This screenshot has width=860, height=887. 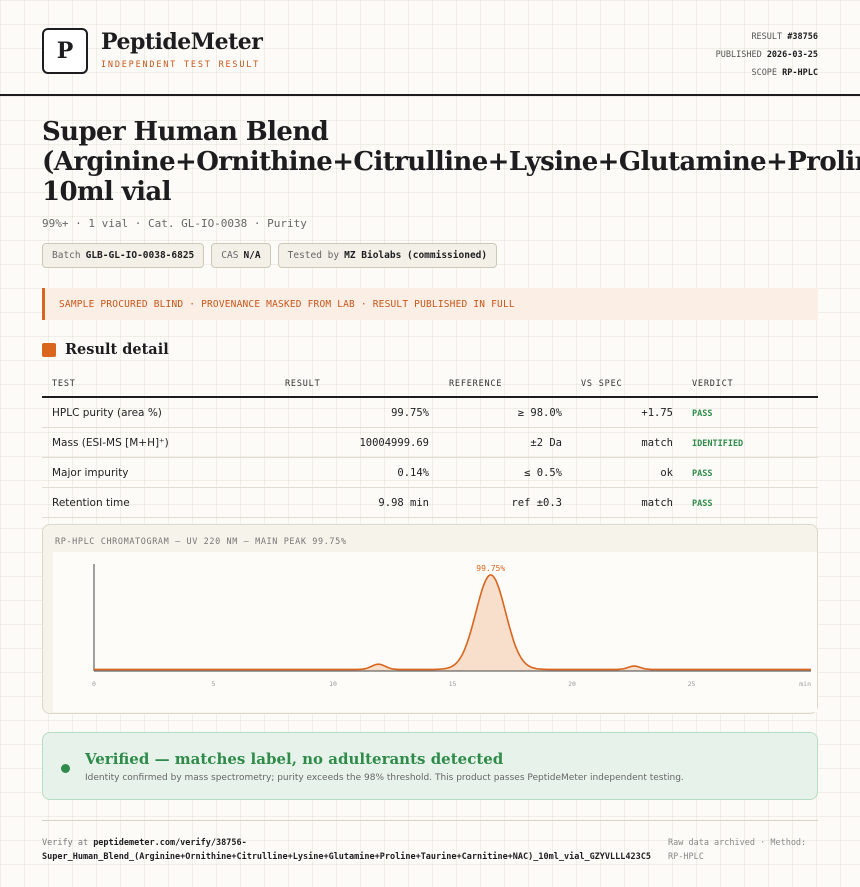 What do you see at coordinates (738, 55) in the screenshot?
I see `published-label: PUBLISHED` at bounding box center [738, 55].